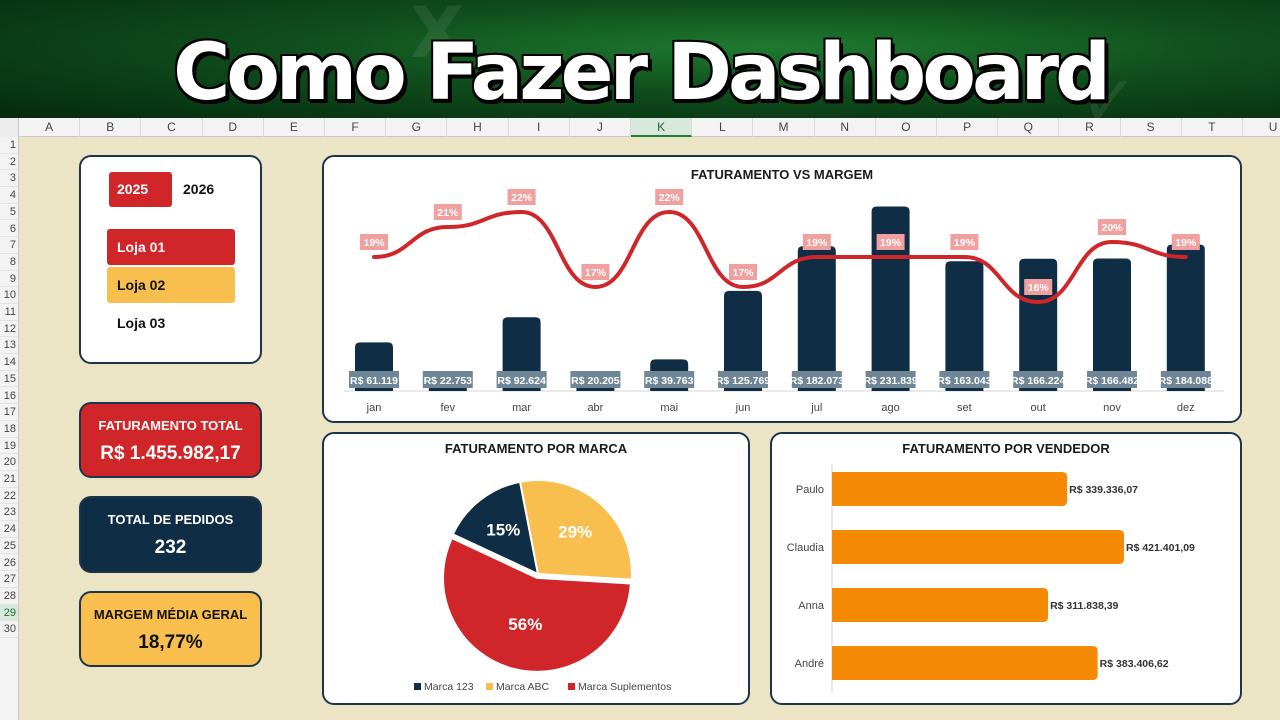 The image size is (1280, 720). I want to click on pie-data-label: 56%, so click(525, 624).